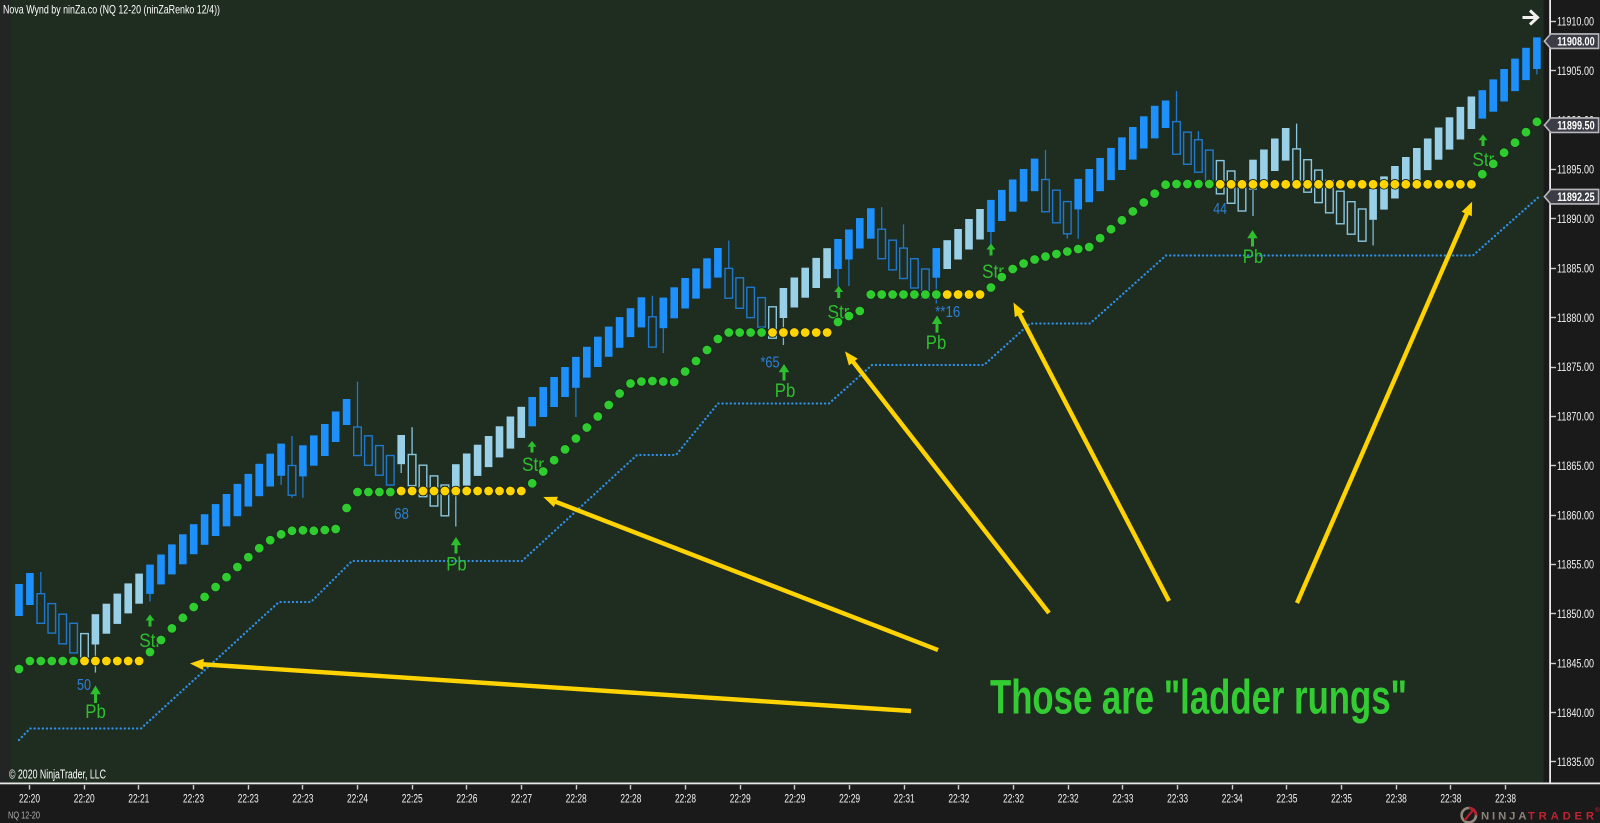 The image size is (1600, 823). What do you see at coordinates (1504, 816) in the screenshot?
I see `svg-text: NINJA` at bounding box center [1504, 816].